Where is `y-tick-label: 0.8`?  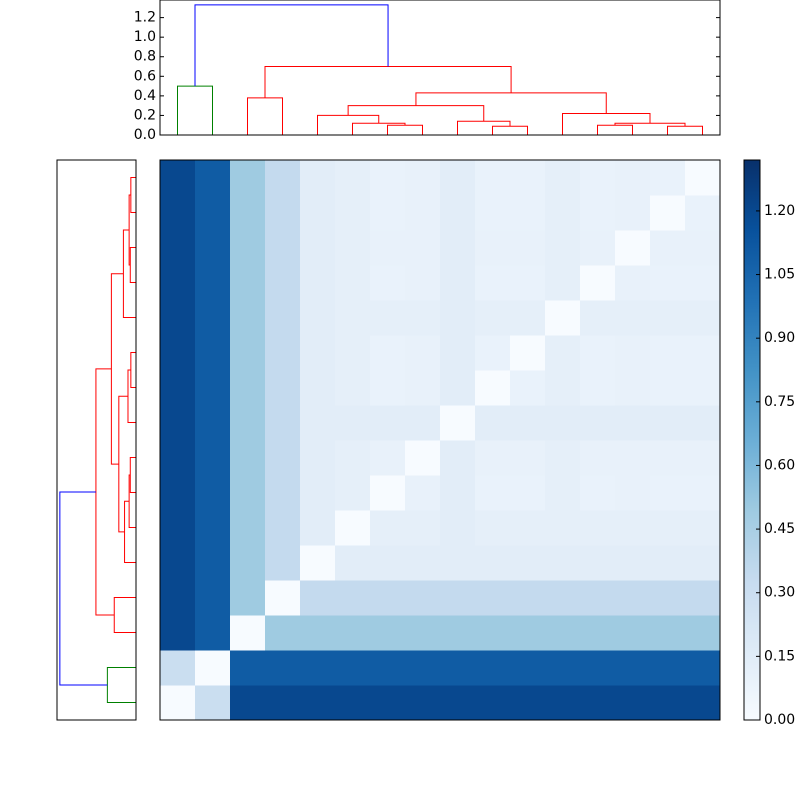
y-tick-label: 0.8 is located at coordinates (145, 57).